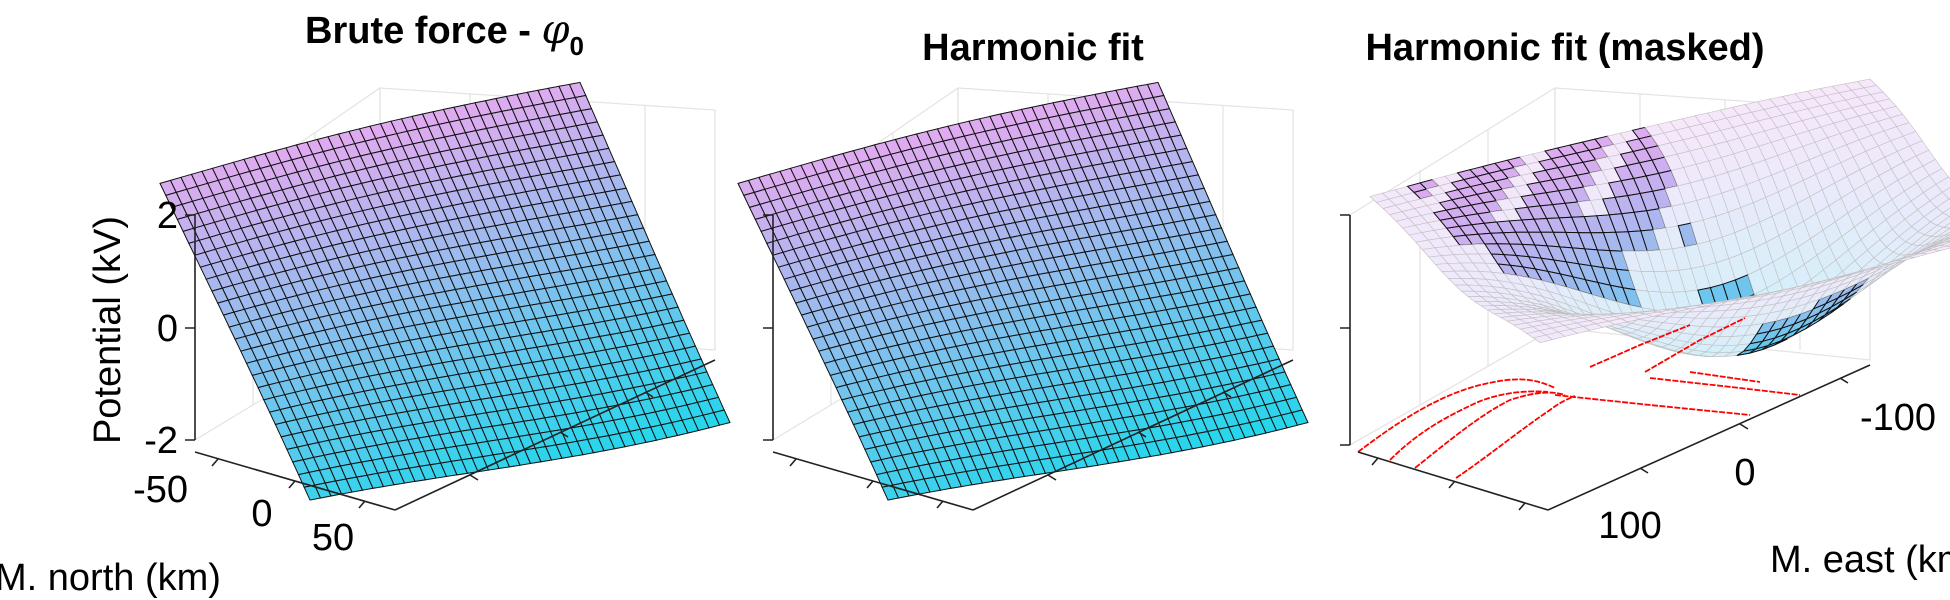  What do you see at coordinates (108, 330) in the screenshot?
I see `z-axis-label: Potential (kV)` at bounding box center [108, 330].